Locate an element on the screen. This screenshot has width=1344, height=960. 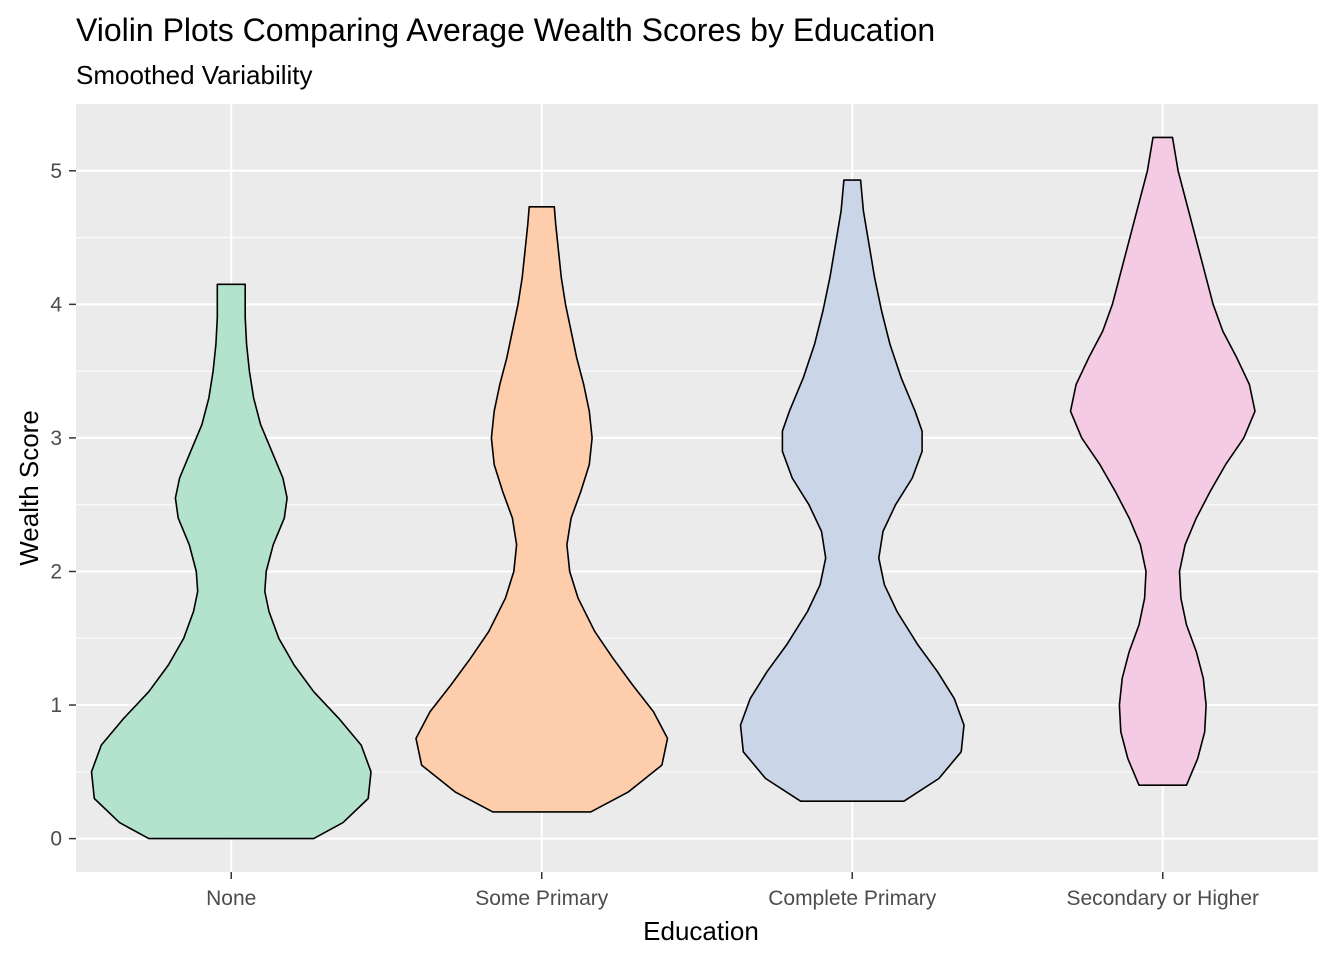
y-tick-label: 4 is located at coordinates (56, 304).